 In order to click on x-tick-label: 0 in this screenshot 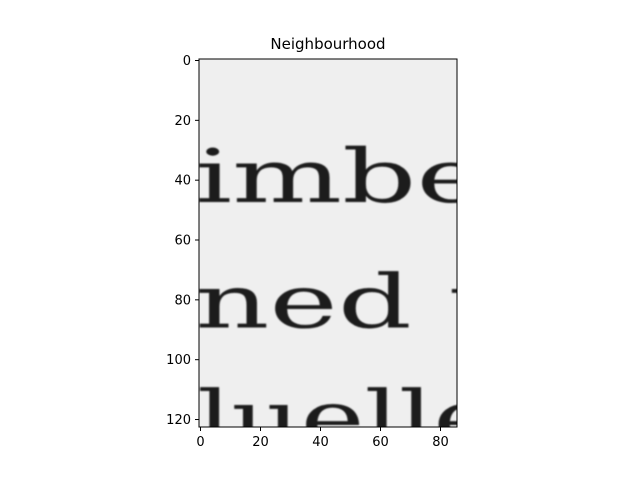, I will do `click(200, 442)`.